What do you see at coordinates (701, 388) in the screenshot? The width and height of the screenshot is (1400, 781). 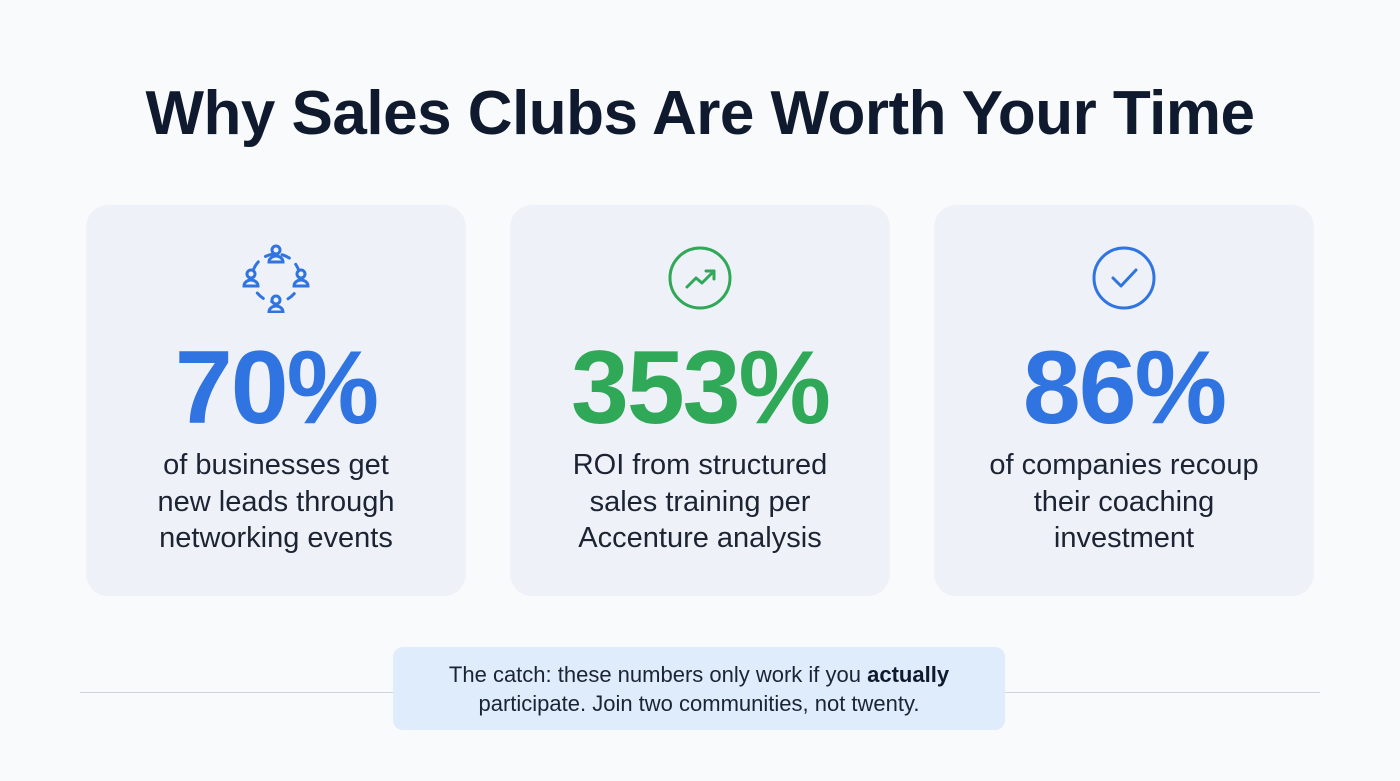 I see `stat-value: 353%` at bounding box center [701, 388].